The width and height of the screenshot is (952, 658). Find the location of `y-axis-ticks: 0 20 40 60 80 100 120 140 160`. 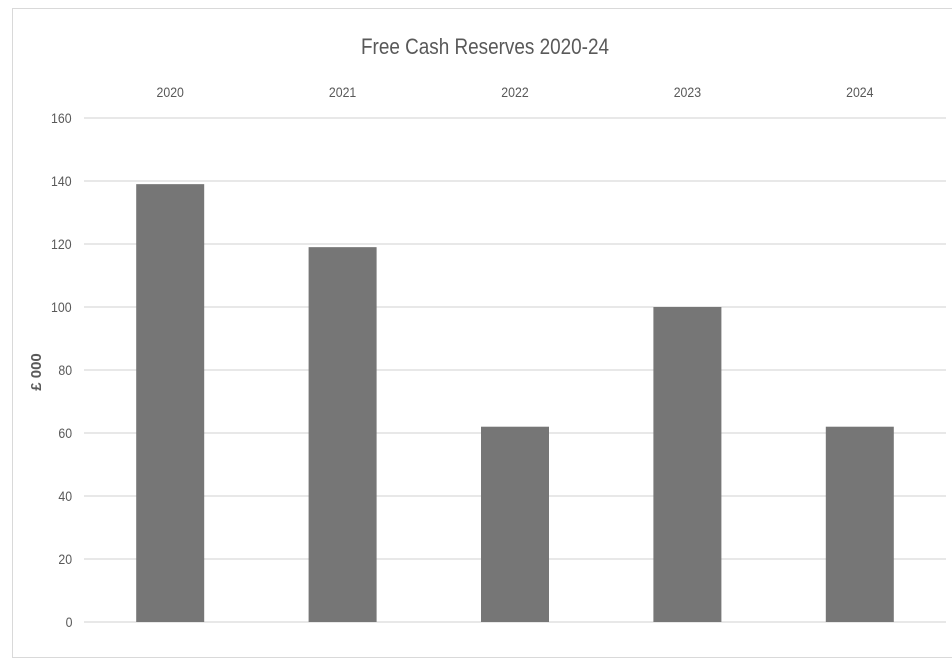

y-axis-ticks: 0 20 40 60 80 100 120 140 160 is located at coordinates (61, 370).